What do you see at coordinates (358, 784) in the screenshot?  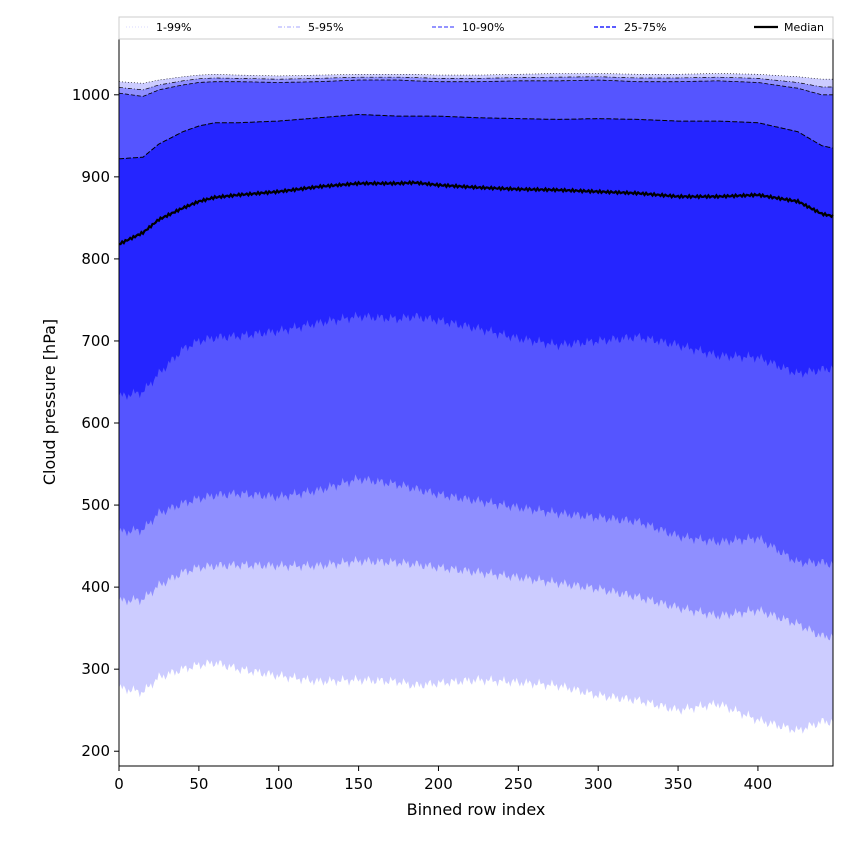 I see `x-tick-label: 150` at bounding box center [358, 784].